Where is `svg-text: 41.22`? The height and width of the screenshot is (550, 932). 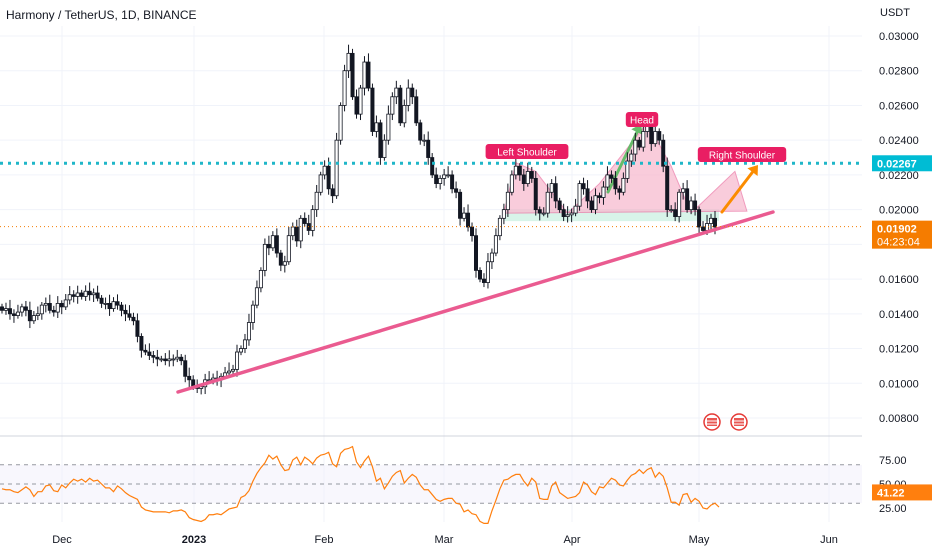
svg-text: 41.22 is located at coordinates (891, 493).